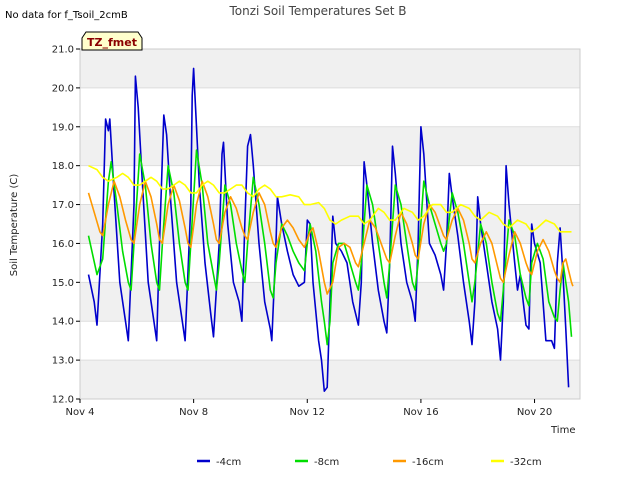 This screenshot has width=640, height=480. What do you see at coordinates (193, 412) in the screenshot?
I see `x-tick-label: Nov 8` at bounding box center [193, 412].